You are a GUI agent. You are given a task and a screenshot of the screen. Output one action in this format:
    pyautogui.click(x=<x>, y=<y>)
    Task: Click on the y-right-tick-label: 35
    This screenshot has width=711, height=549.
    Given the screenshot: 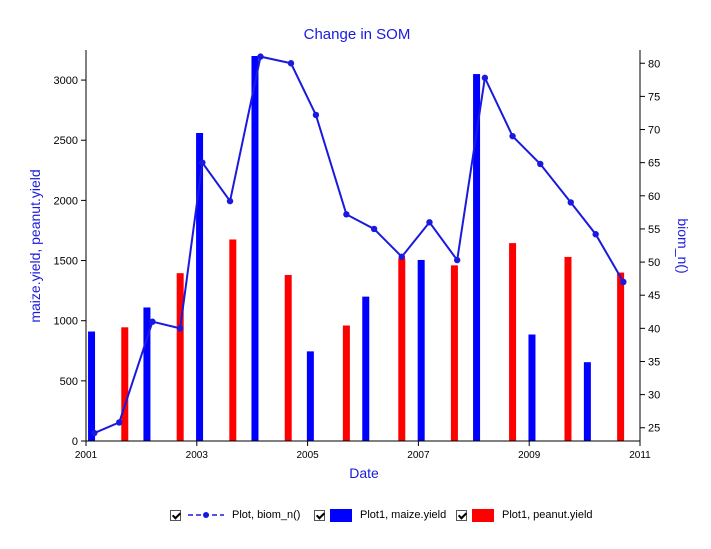 What is the action you would take?
    pyautogui.click(x=654, y=362)
    